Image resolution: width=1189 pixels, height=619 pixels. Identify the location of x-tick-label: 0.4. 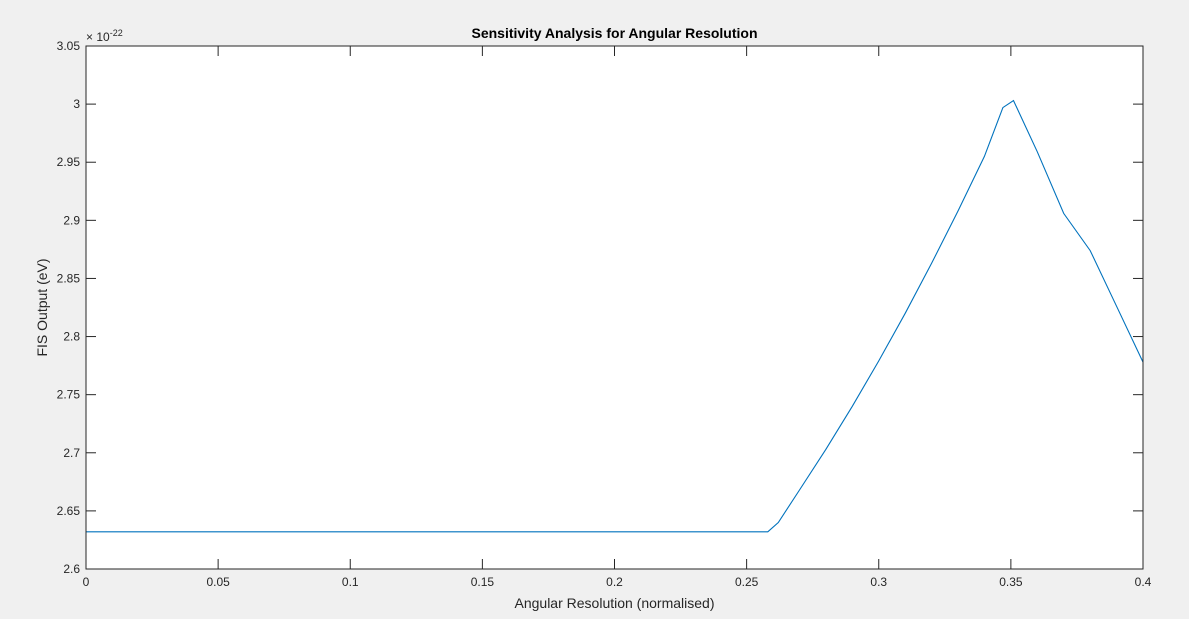
(1143, 582).